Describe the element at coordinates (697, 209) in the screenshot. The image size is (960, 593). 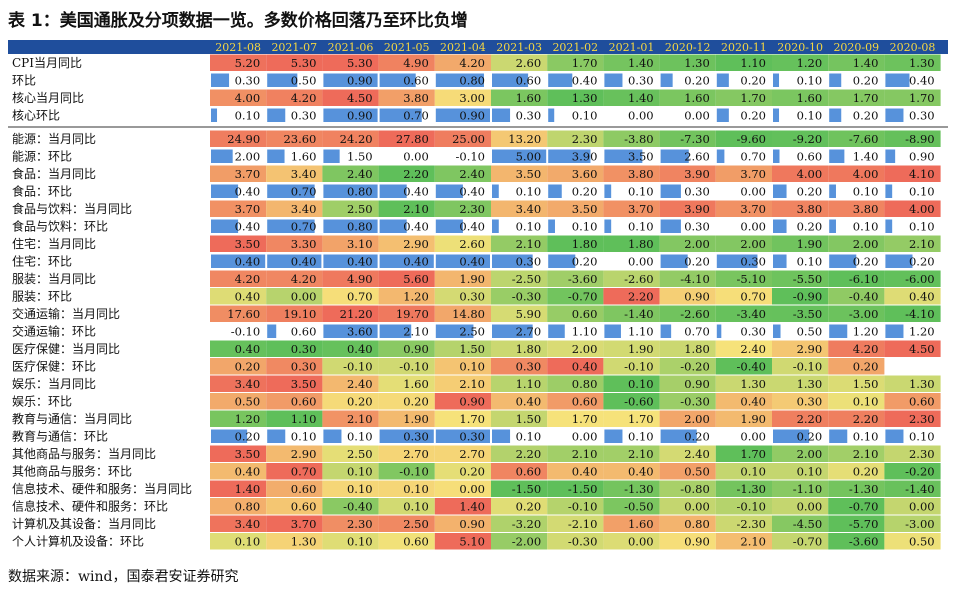
I see `cell-value: 3.90` at that location.